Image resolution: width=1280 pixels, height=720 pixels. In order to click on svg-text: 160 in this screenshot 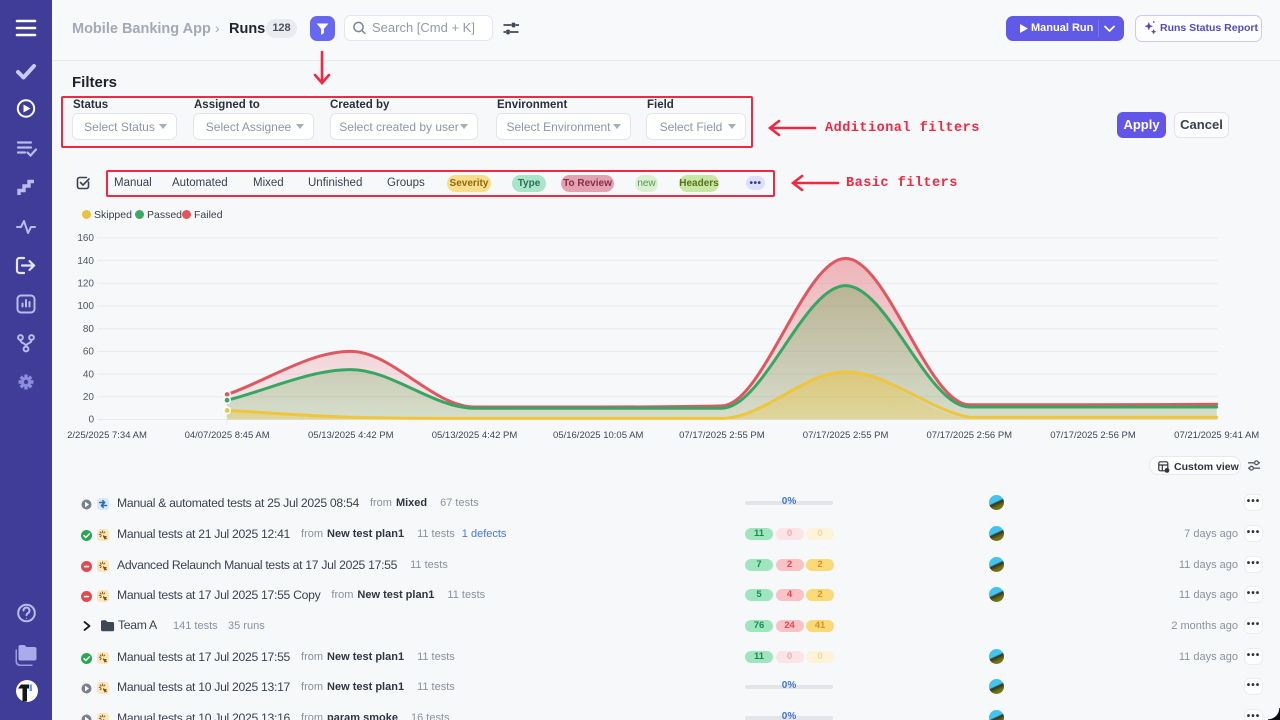, I will do `click(85, 238)`.